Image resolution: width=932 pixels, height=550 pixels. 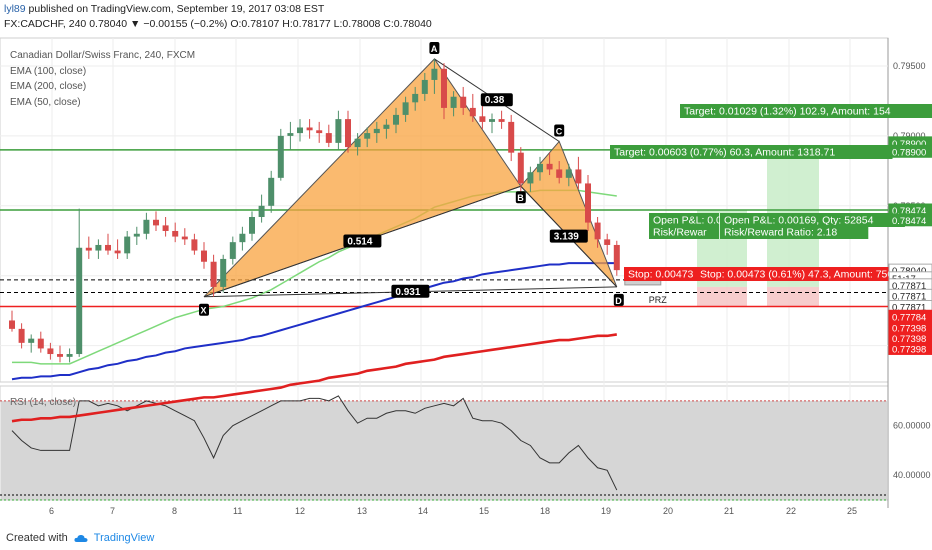 I want to click on x-tick-label: 18, so click(x=545, y=511).